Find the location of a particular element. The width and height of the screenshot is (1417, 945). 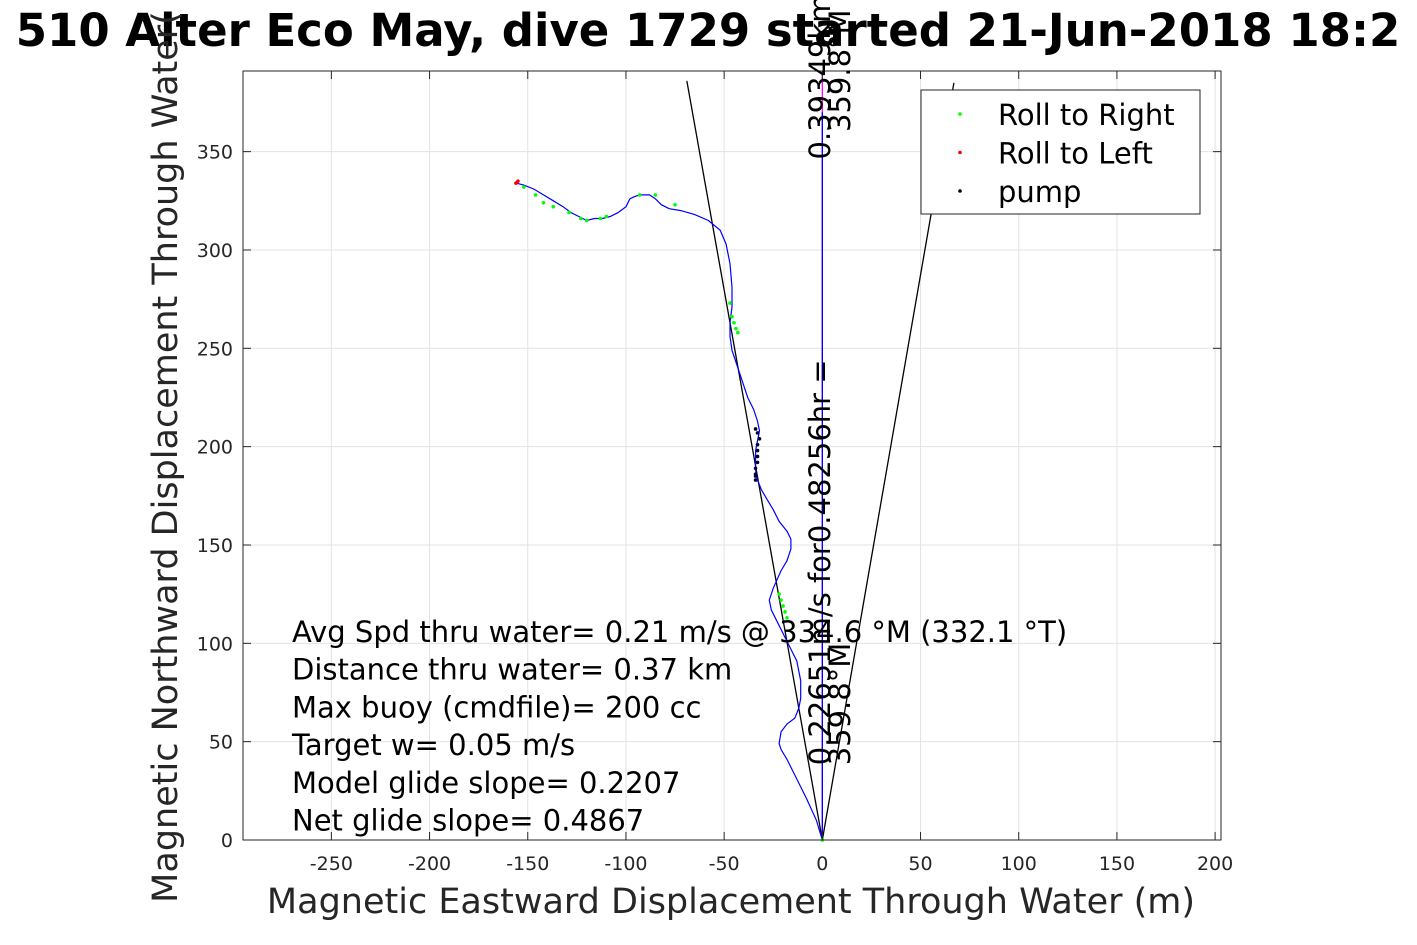

x-tick-label: -250 is located at coordinates (331, 864).